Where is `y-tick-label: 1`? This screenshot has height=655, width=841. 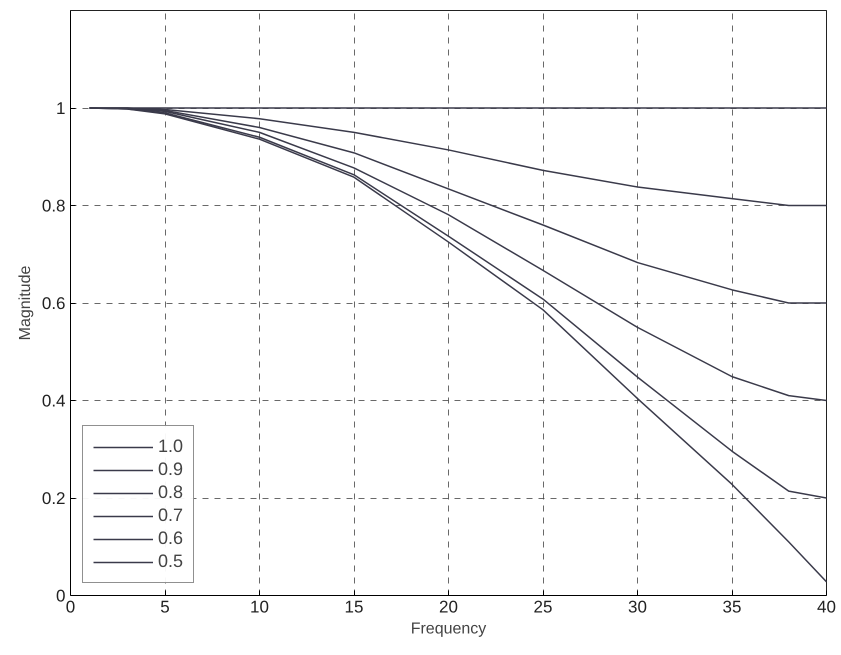
y-tick-label: 1 is located at coordinates (61, 108).